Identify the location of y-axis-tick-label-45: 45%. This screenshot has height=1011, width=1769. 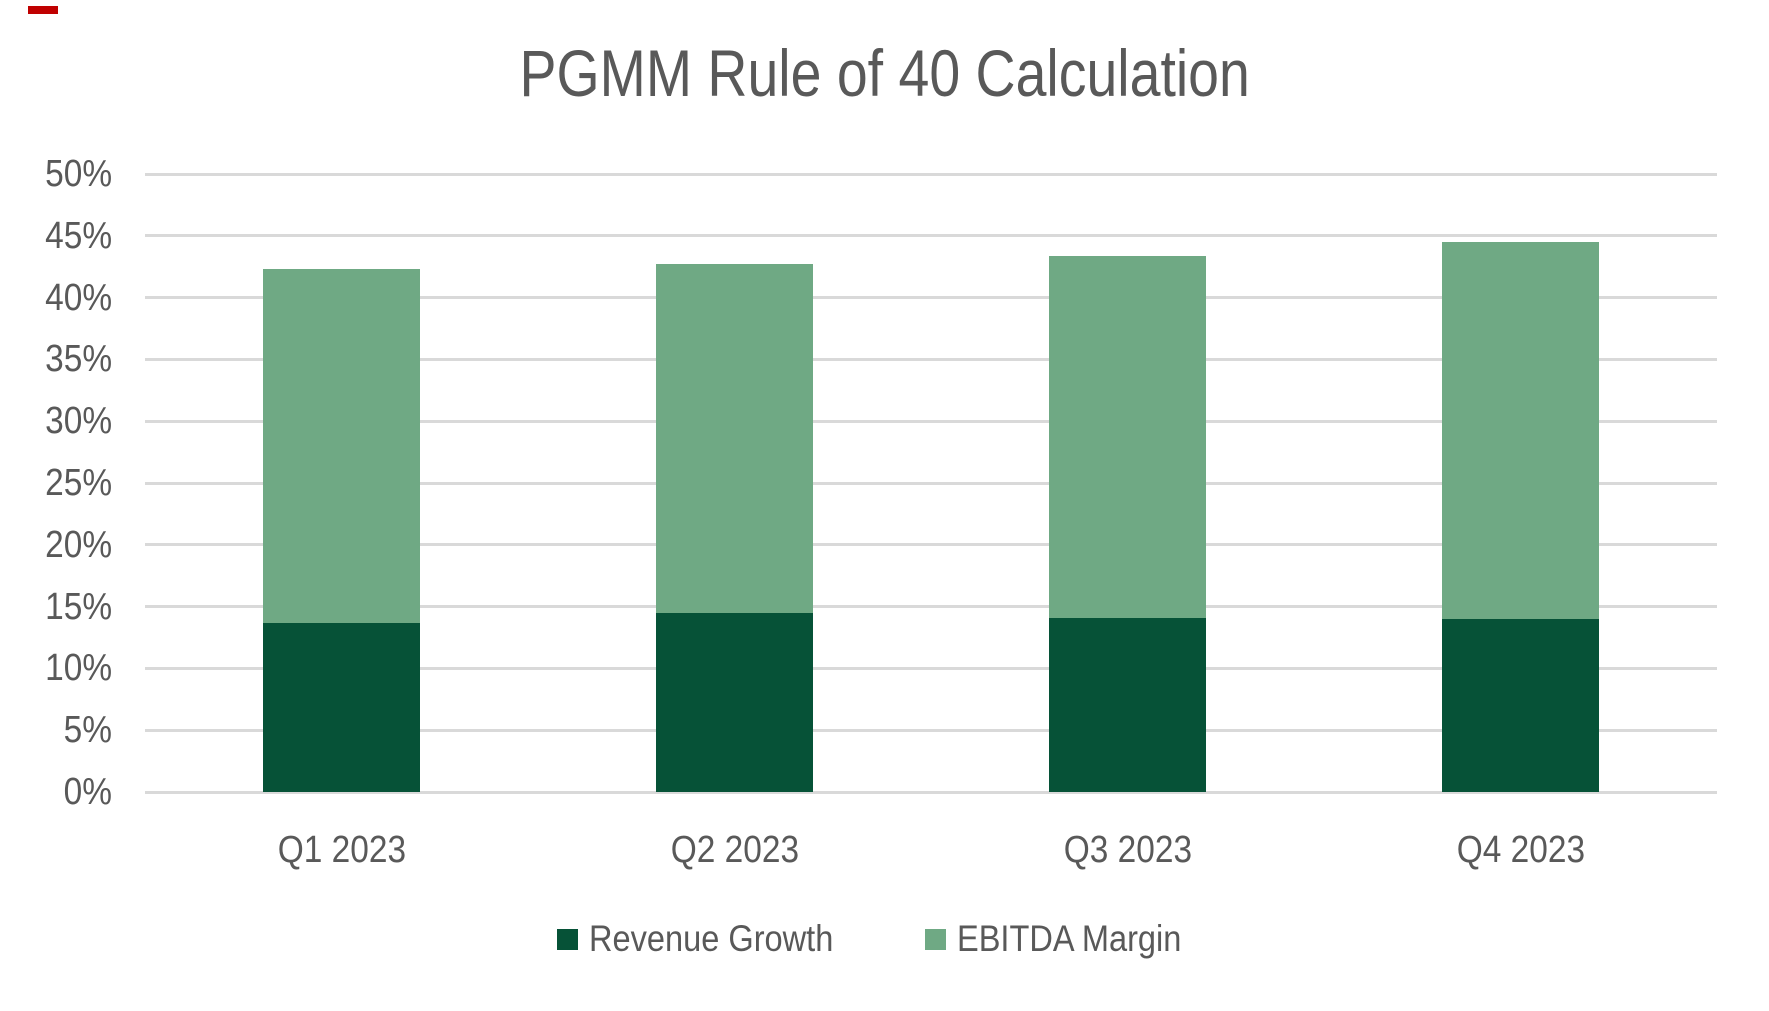
(56, 236).